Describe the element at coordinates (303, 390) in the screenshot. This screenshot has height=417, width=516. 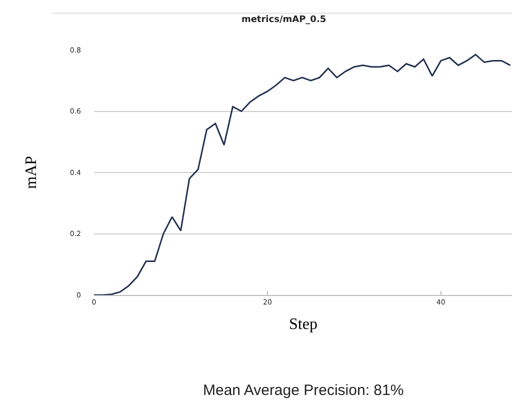
I see `text: Mean Average Precision: 81%` at that location.